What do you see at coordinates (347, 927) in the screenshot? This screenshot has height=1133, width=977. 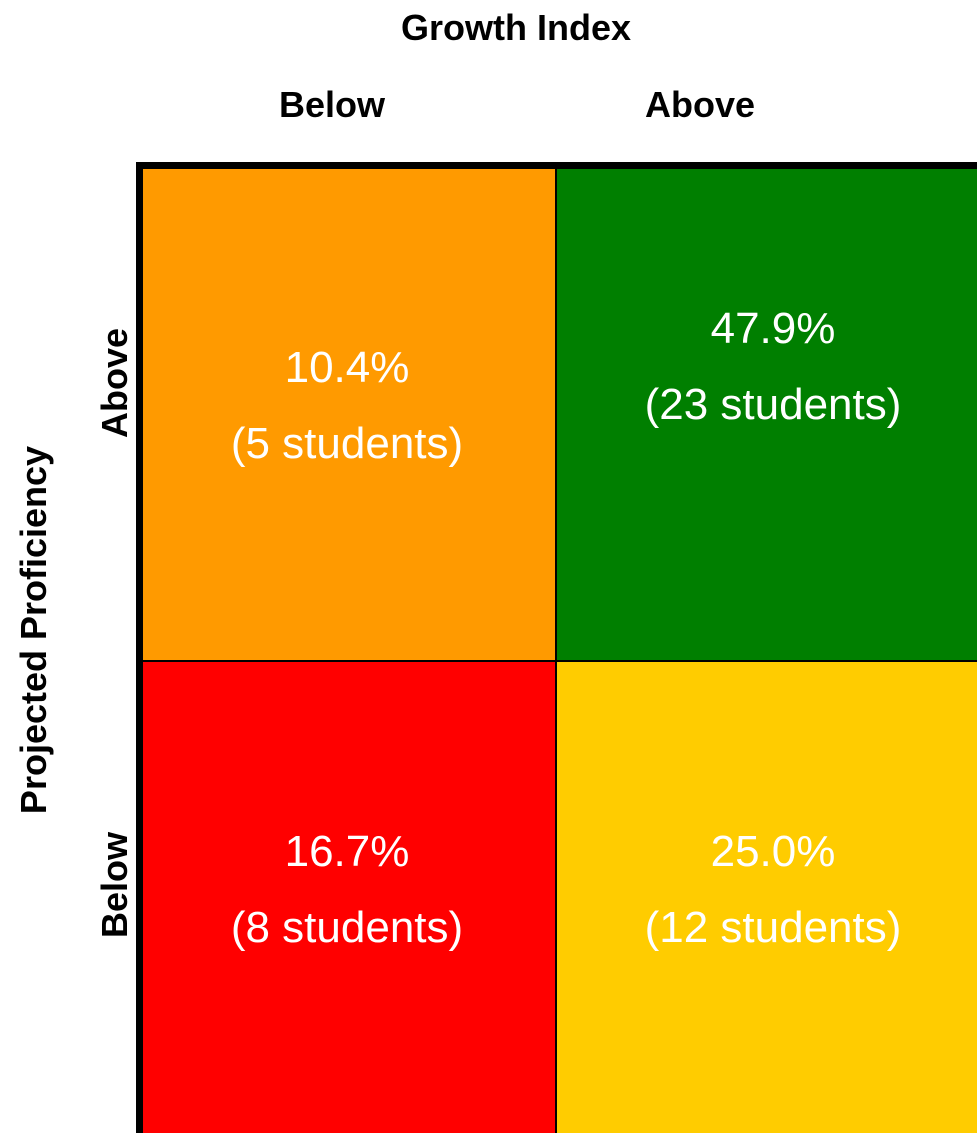 I see `cell-count-label-below-below: (8 students)` at bounding box center [347, 927].